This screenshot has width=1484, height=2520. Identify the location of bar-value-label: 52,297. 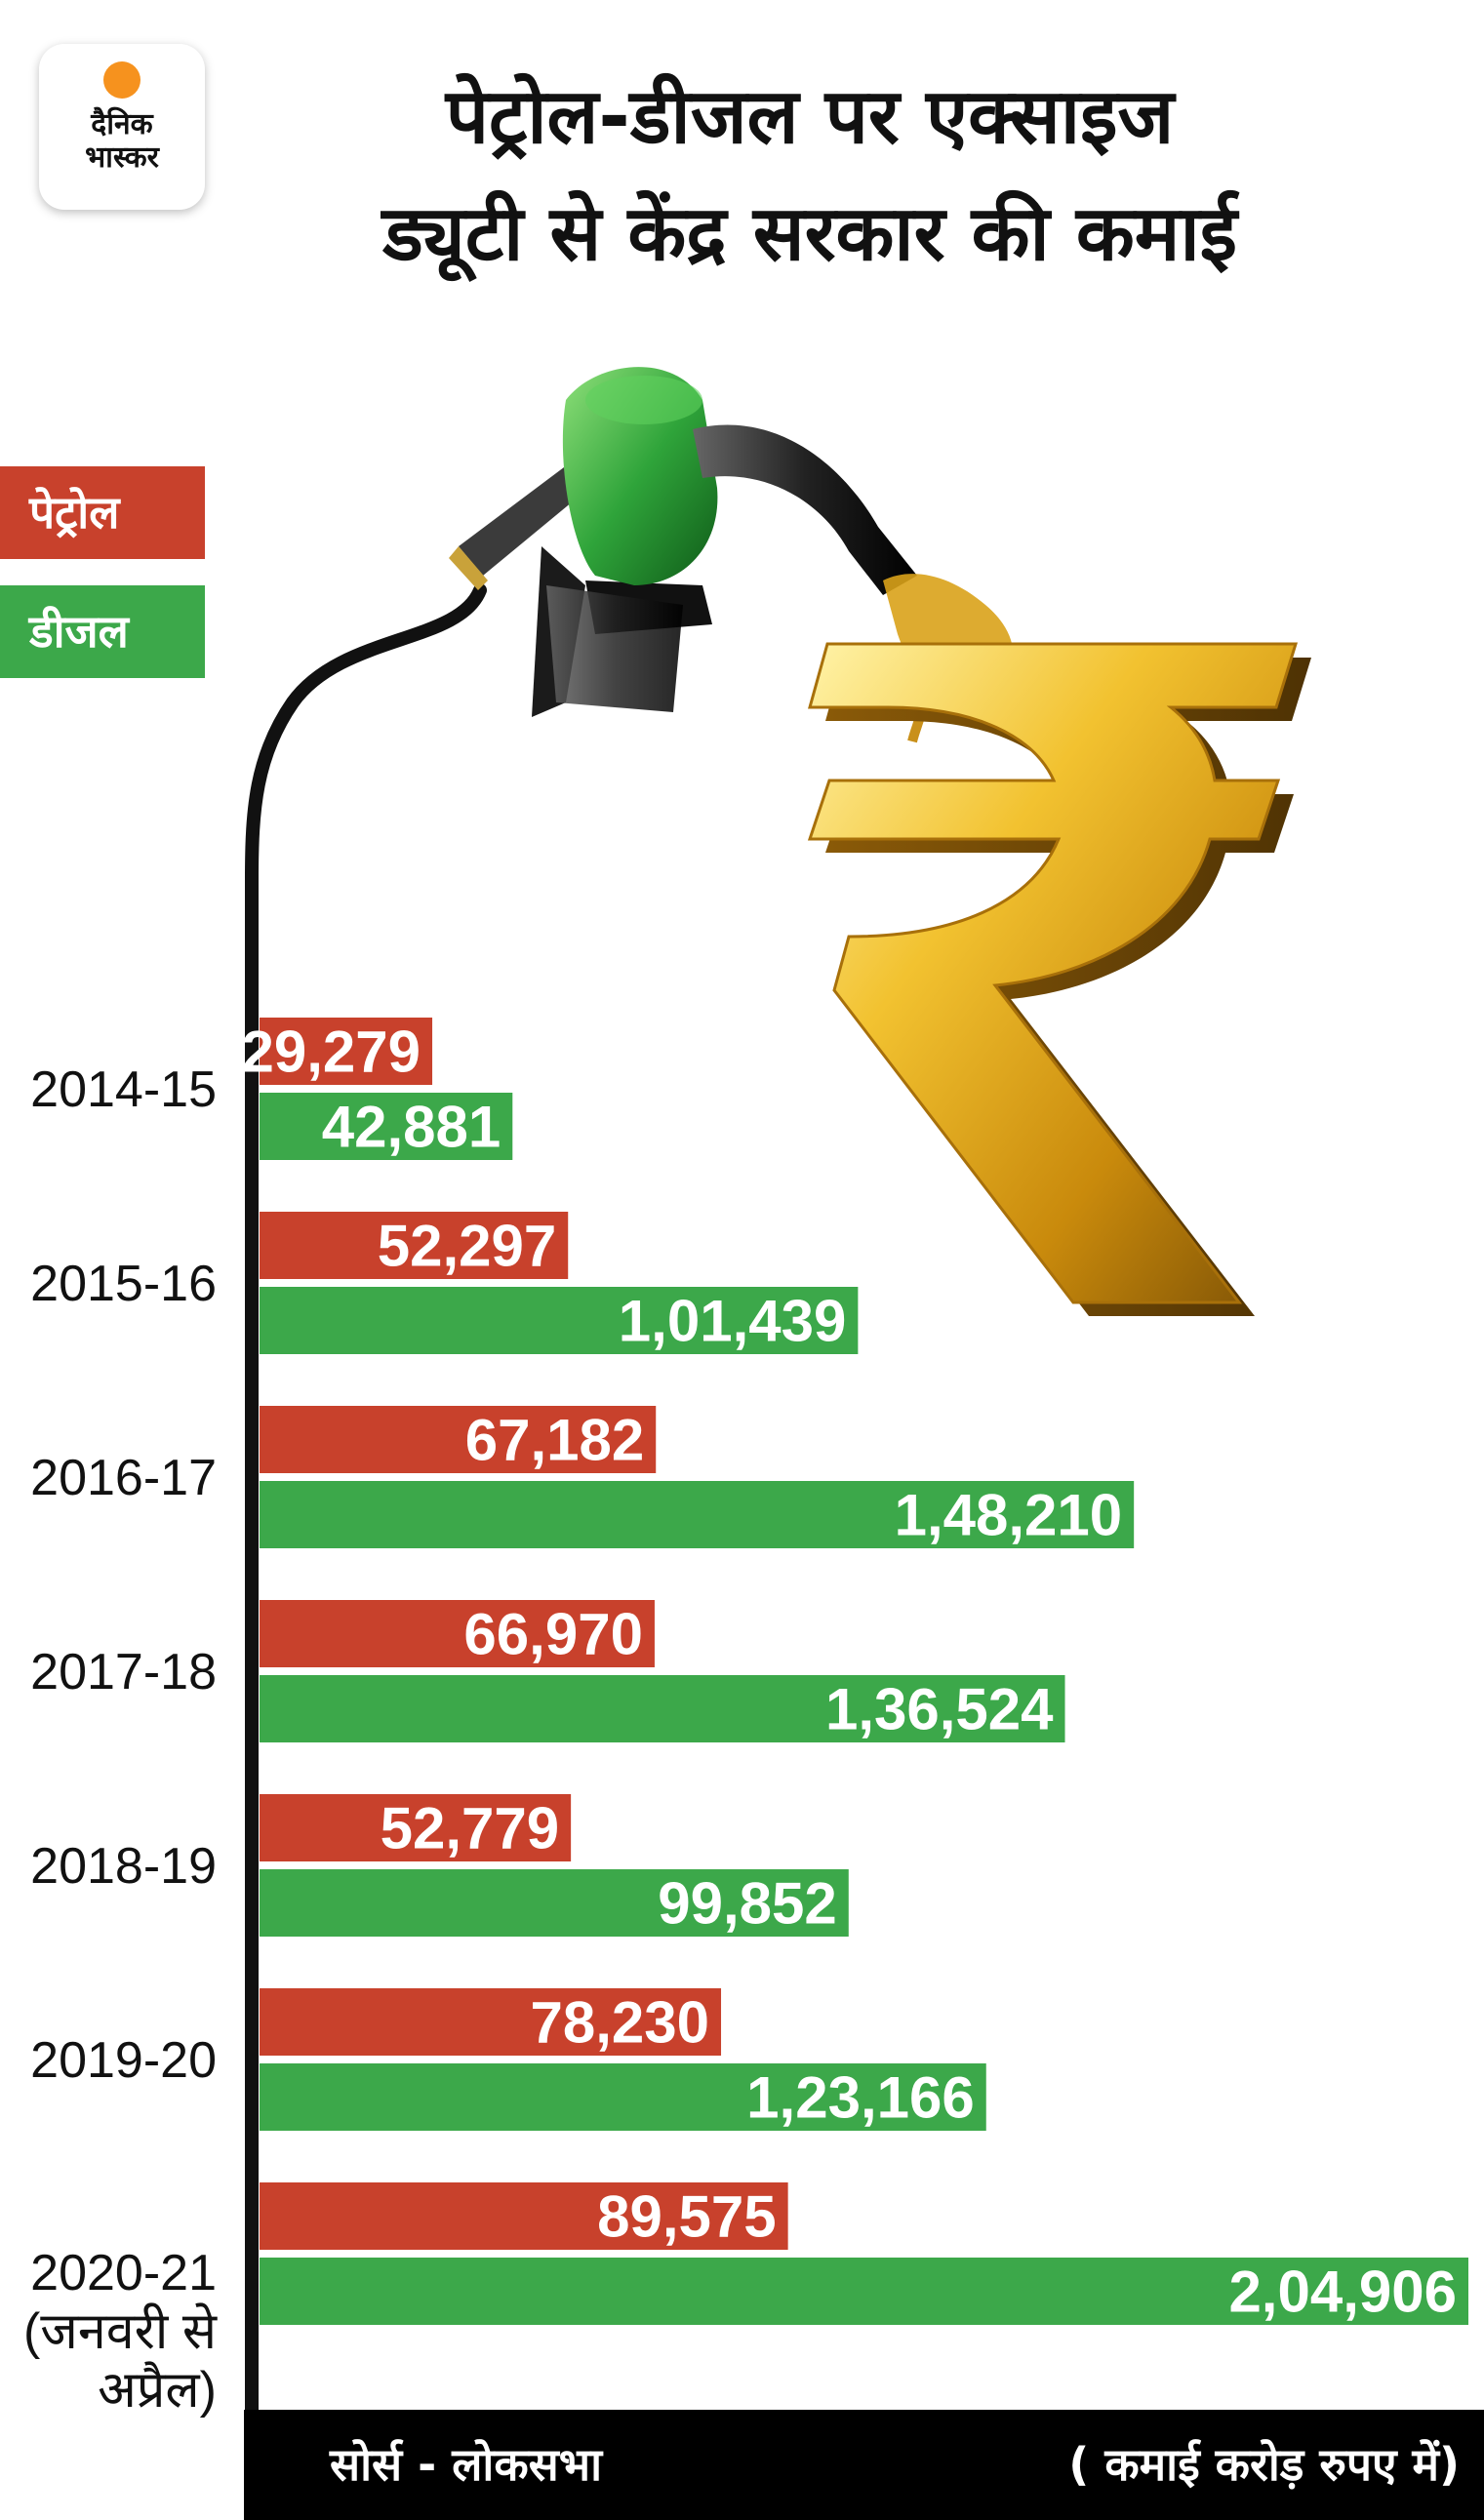
(467, 1246).